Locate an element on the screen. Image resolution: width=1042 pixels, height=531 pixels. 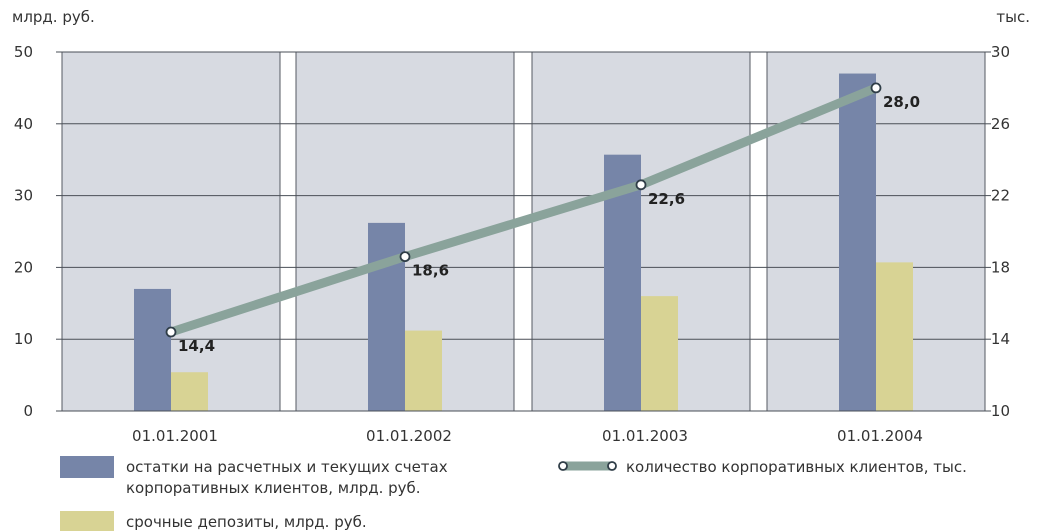
y-left-tick-label: 20 is located at coordinates (23, 267).